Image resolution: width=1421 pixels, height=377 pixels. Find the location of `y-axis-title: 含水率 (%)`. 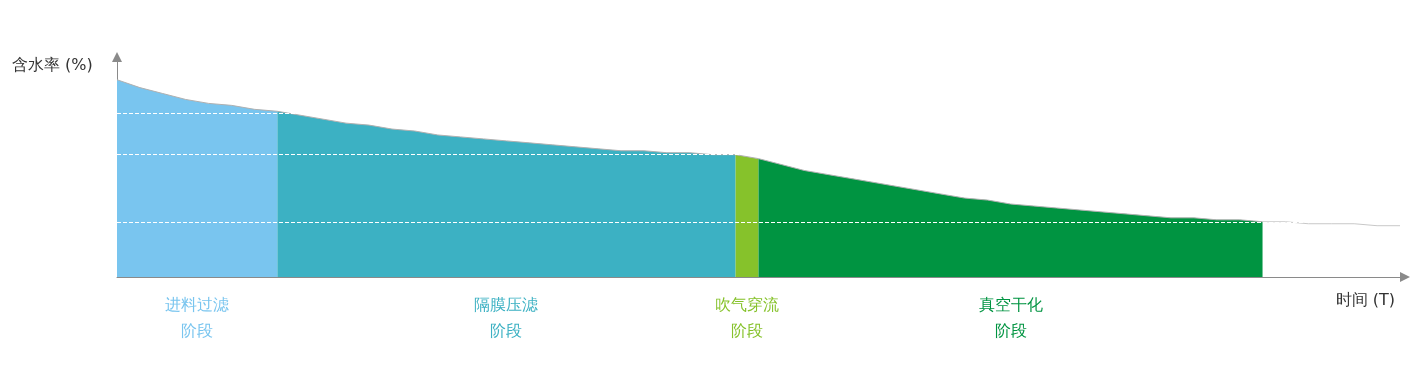

y-axis-title: 含水率 (%) is located at coordinates (52, 64).